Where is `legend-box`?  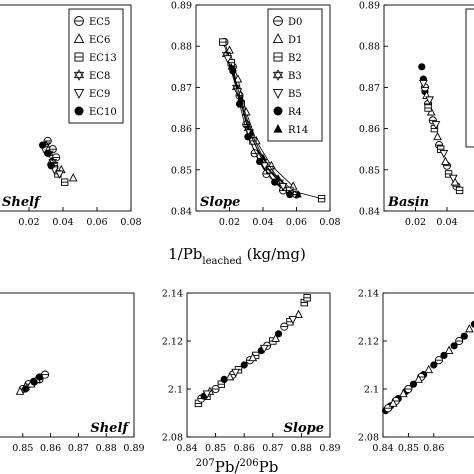
legend-box is located at coordinates (96, 66).